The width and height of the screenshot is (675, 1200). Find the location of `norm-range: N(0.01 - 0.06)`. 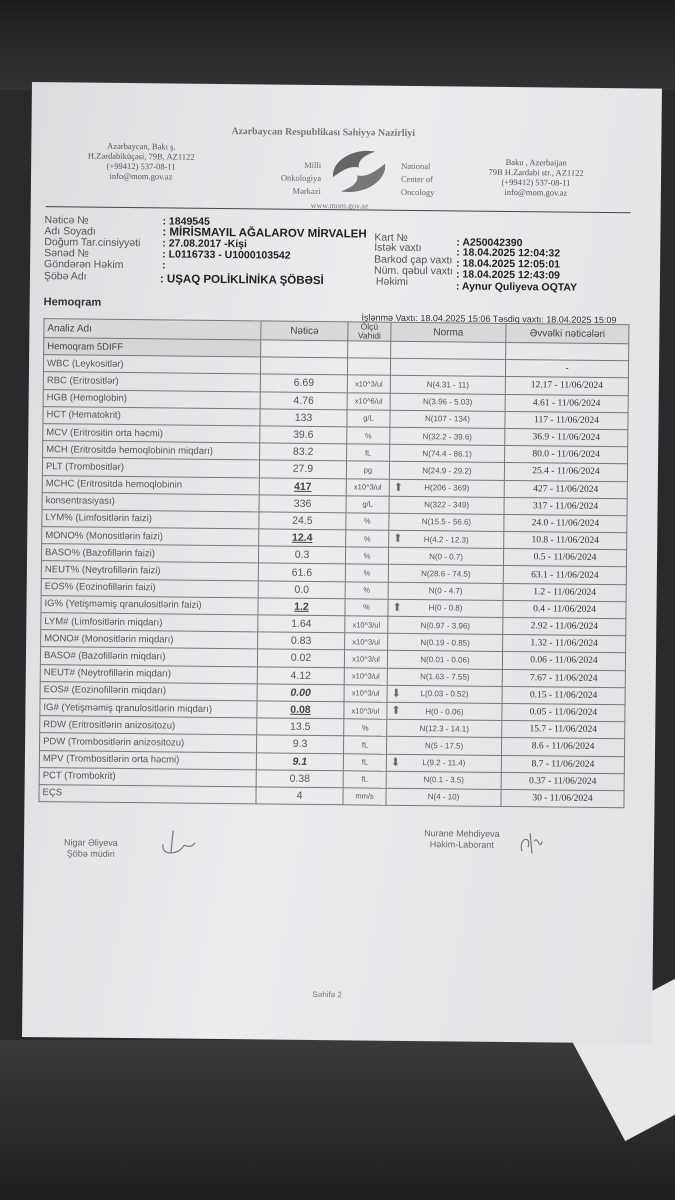

norm-range: N(0.01 - 0.06) is located at coordinates (445, 660).